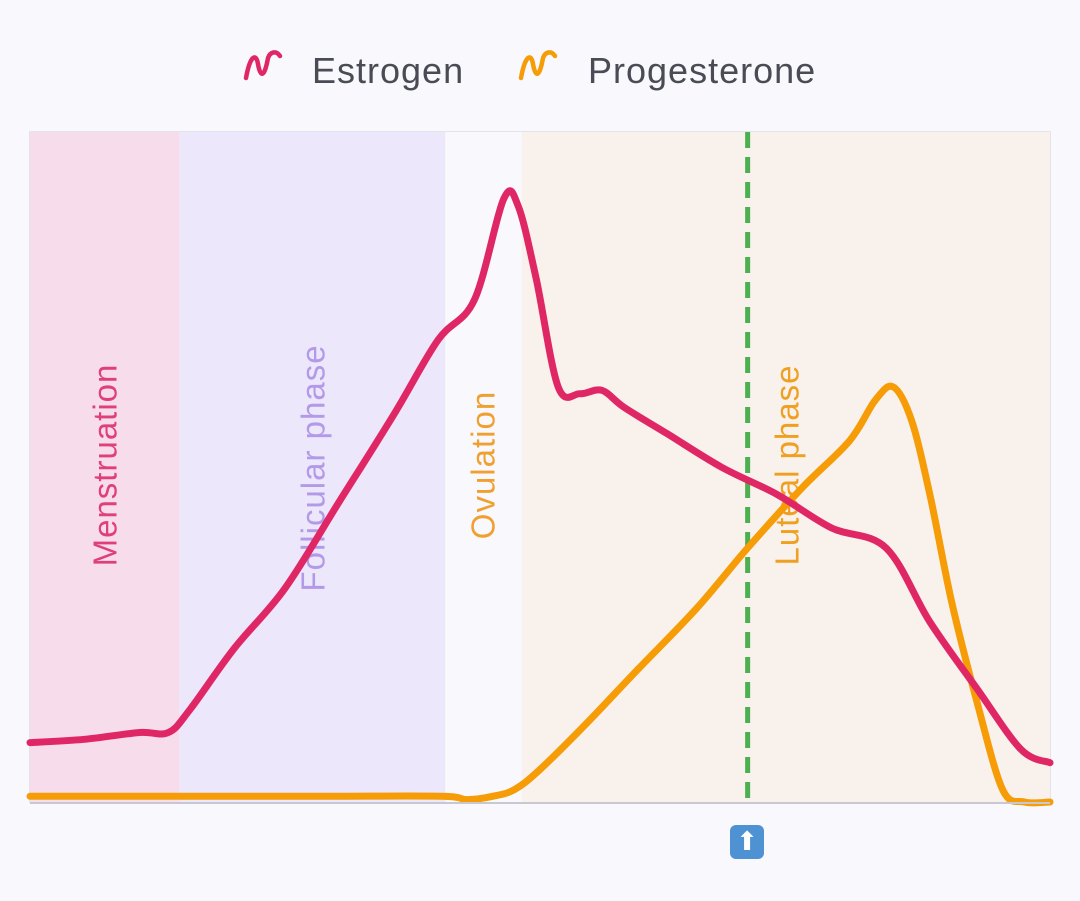 The width and height of the screenshot is (1080, 901). Describe the element at coordinates (702, 70) in the screenshot. I see `legend-label-progesterone: Progesterone` at that location.